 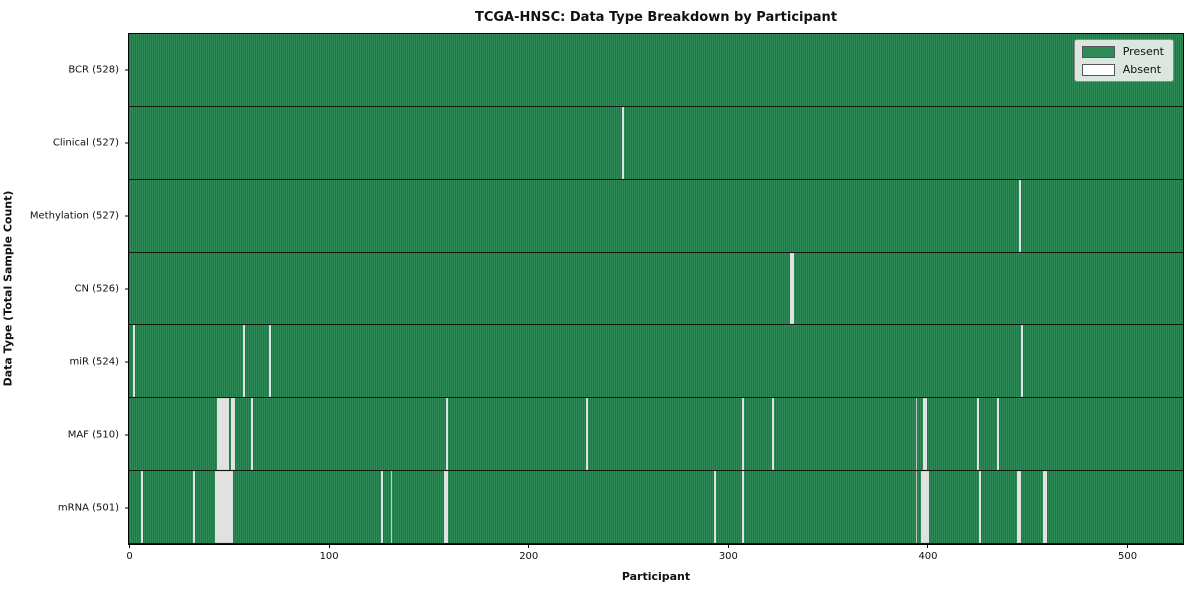 What do you see at coordinates (94, 362) in the screenshot?
I see `y-tick-label: miR (524)` at bounding box center [94, 362].